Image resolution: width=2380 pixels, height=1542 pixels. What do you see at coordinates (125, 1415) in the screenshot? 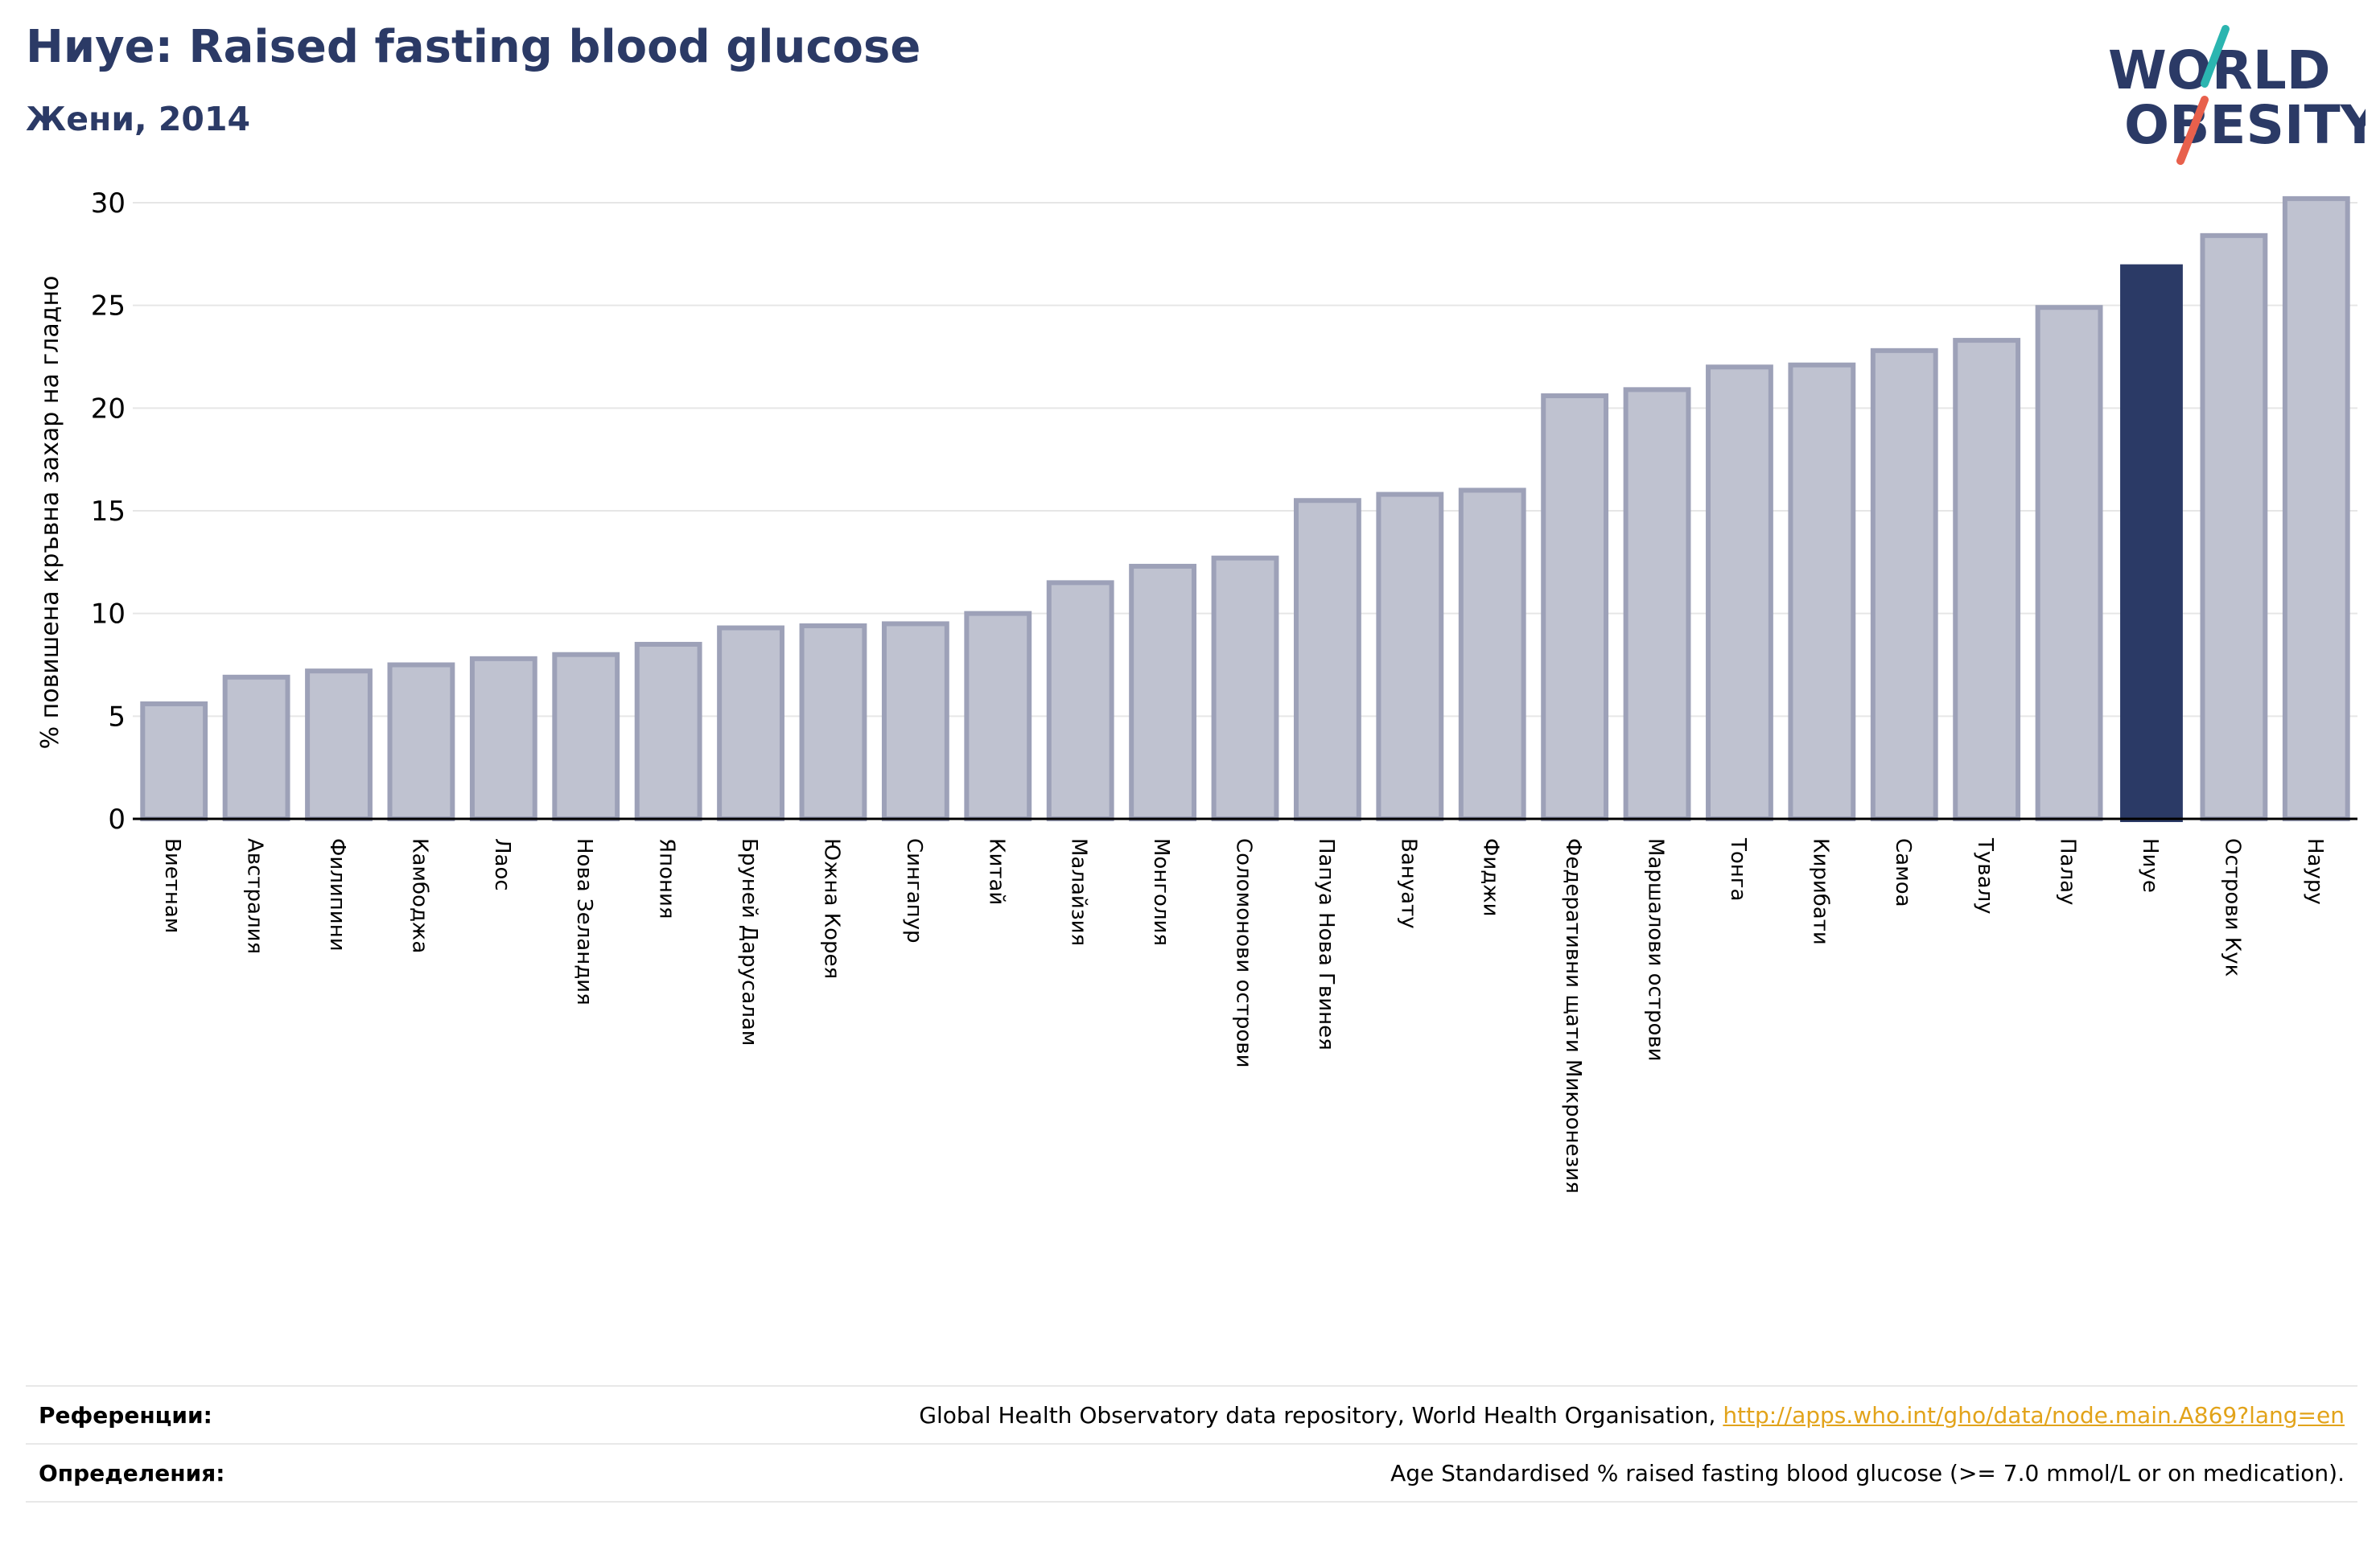
I see `references-label: Референции:` at bounding box center [125, 1415].